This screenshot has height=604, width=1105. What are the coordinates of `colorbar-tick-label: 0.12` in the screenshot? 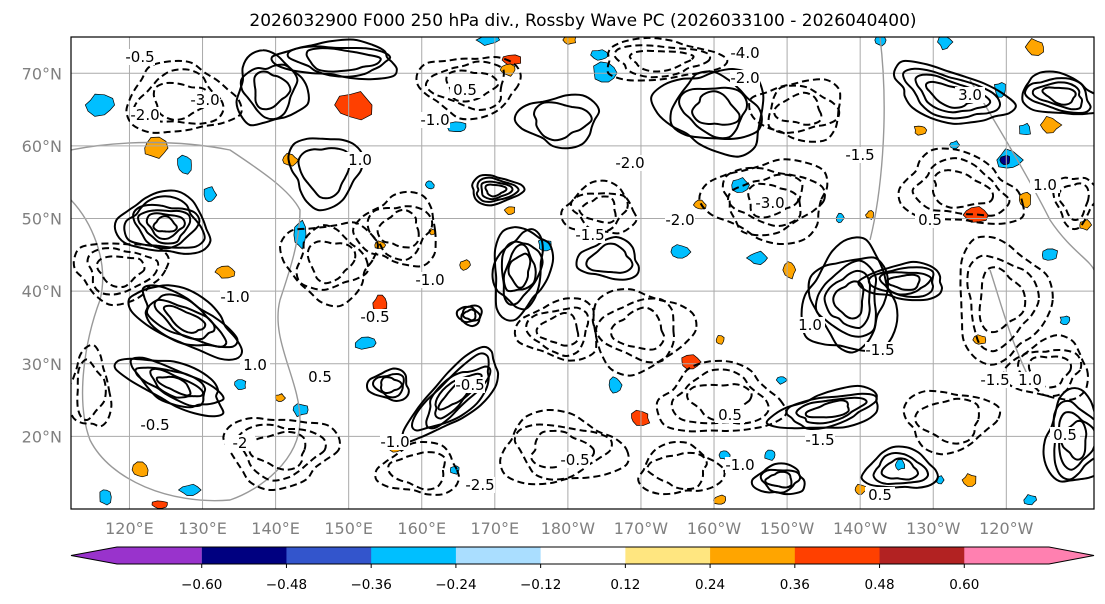 It's located at (625, 585).